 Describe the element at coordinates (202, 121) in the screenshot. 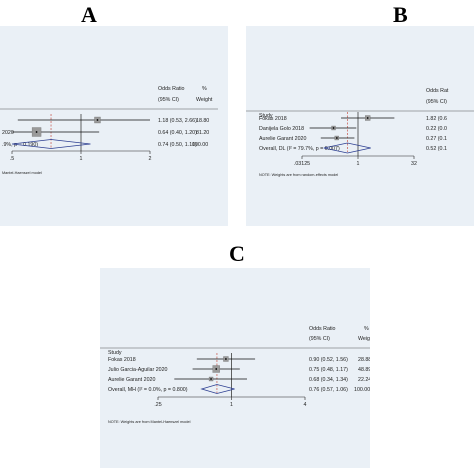

I see `weight-value: 18.80` at that location.